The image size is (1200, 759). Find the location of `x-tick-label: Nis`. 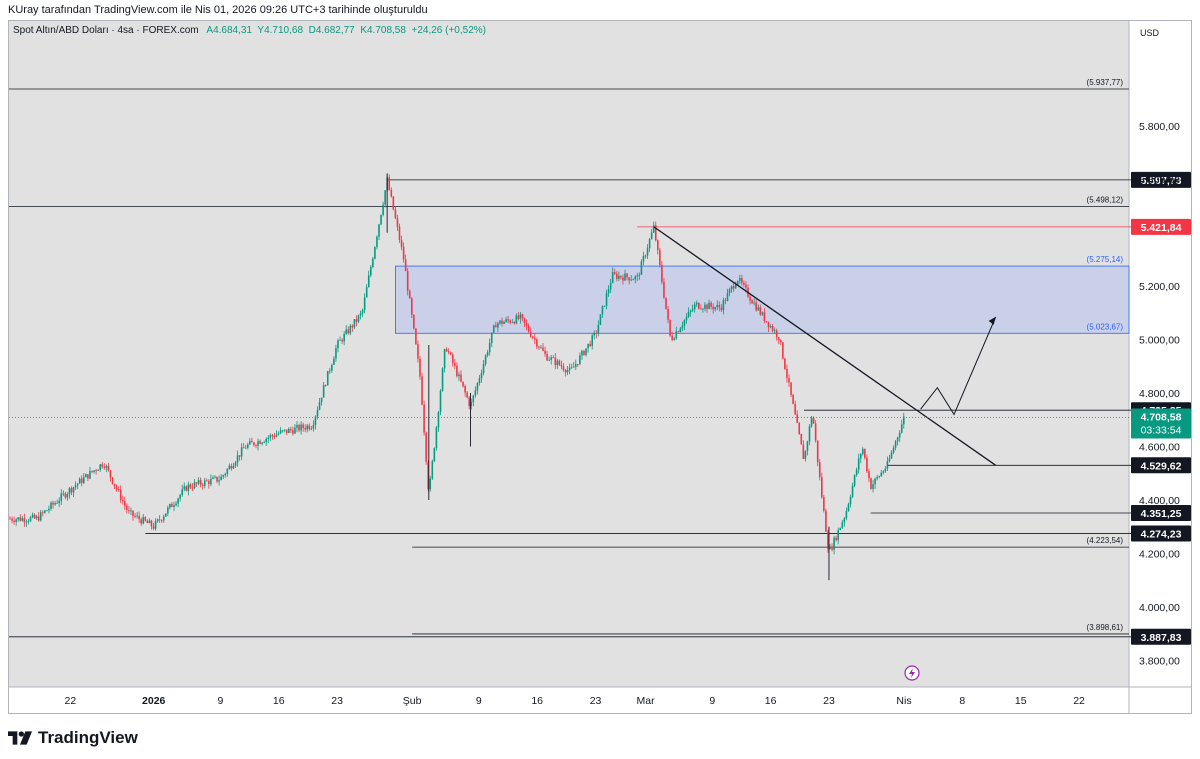

x-tick-label: Nis is located at coordinates (903, 701).